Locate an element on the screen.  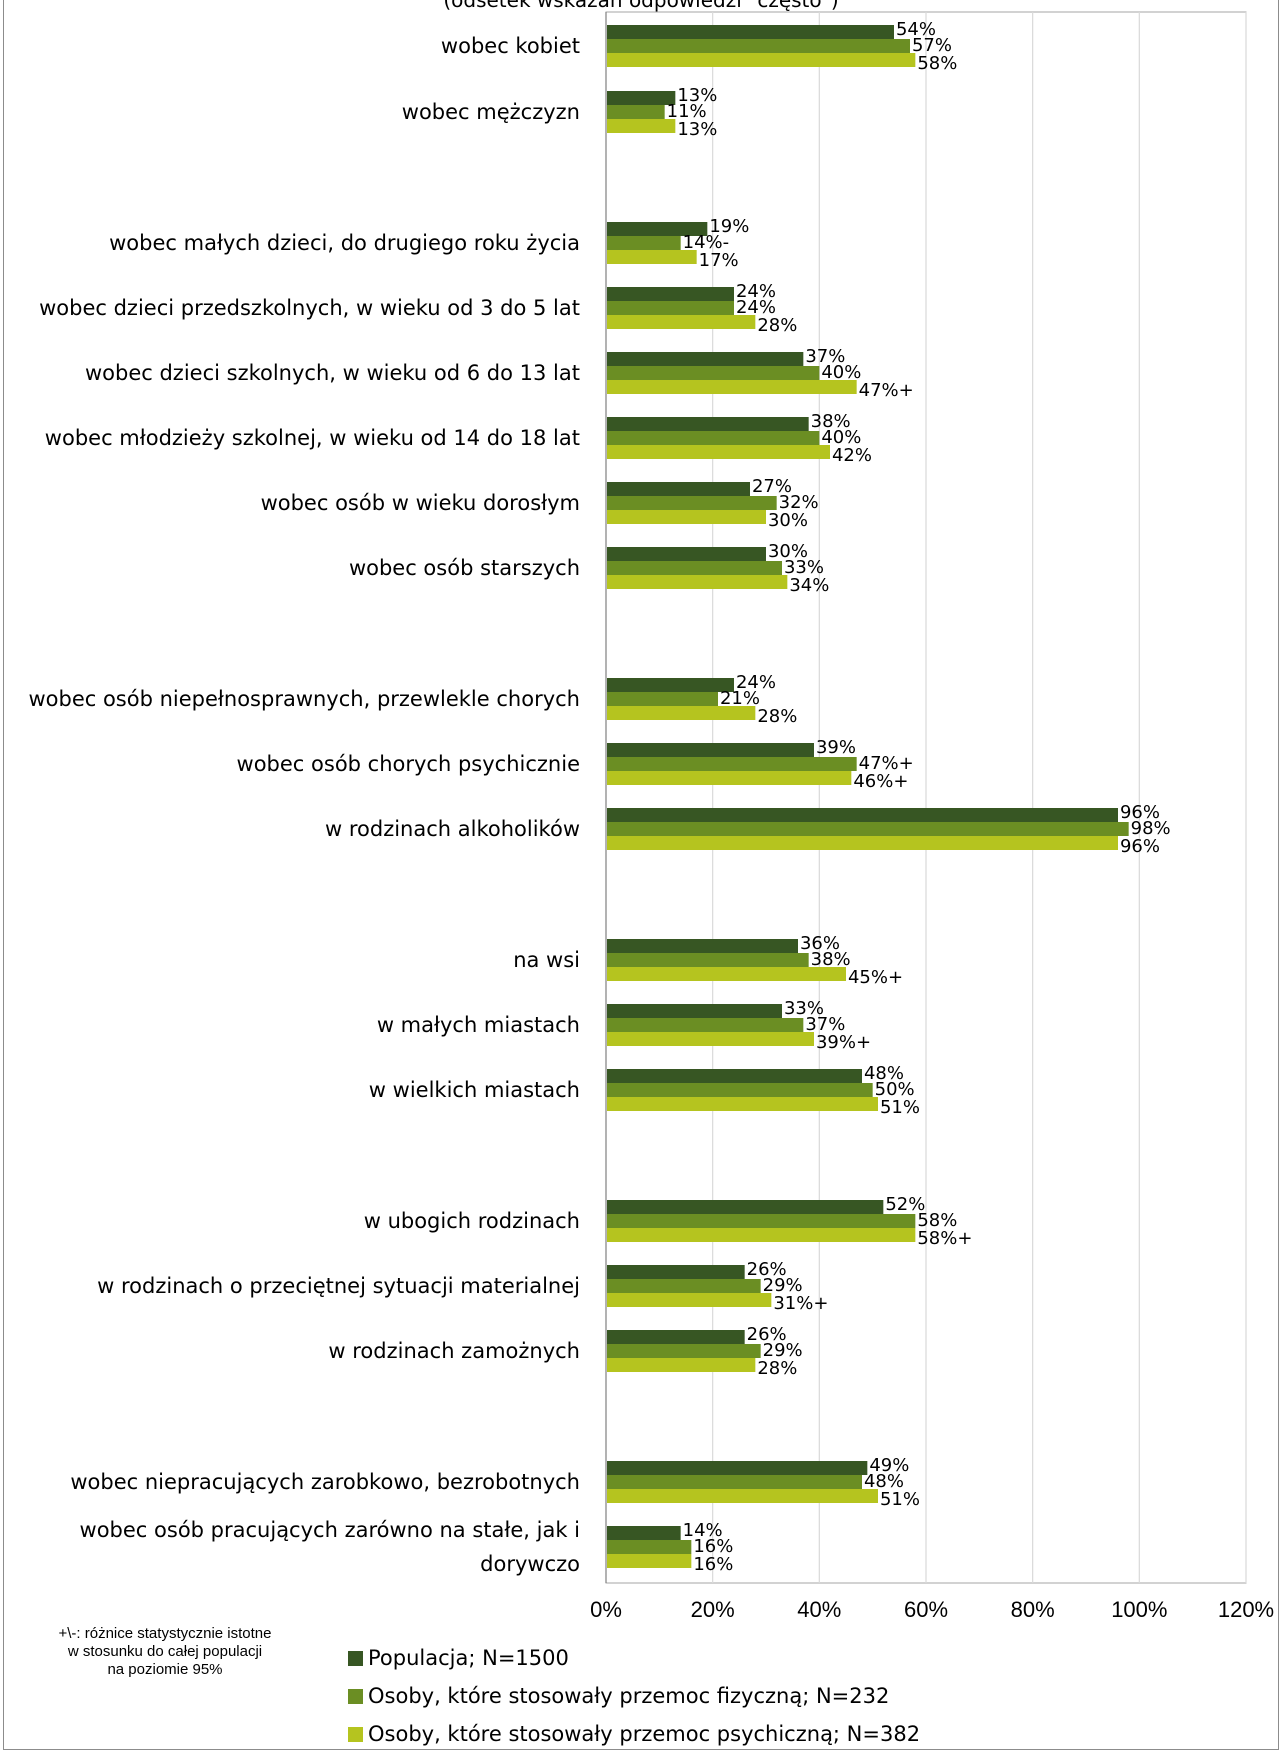
data-label: 24% is located at coordinates (756, 291).